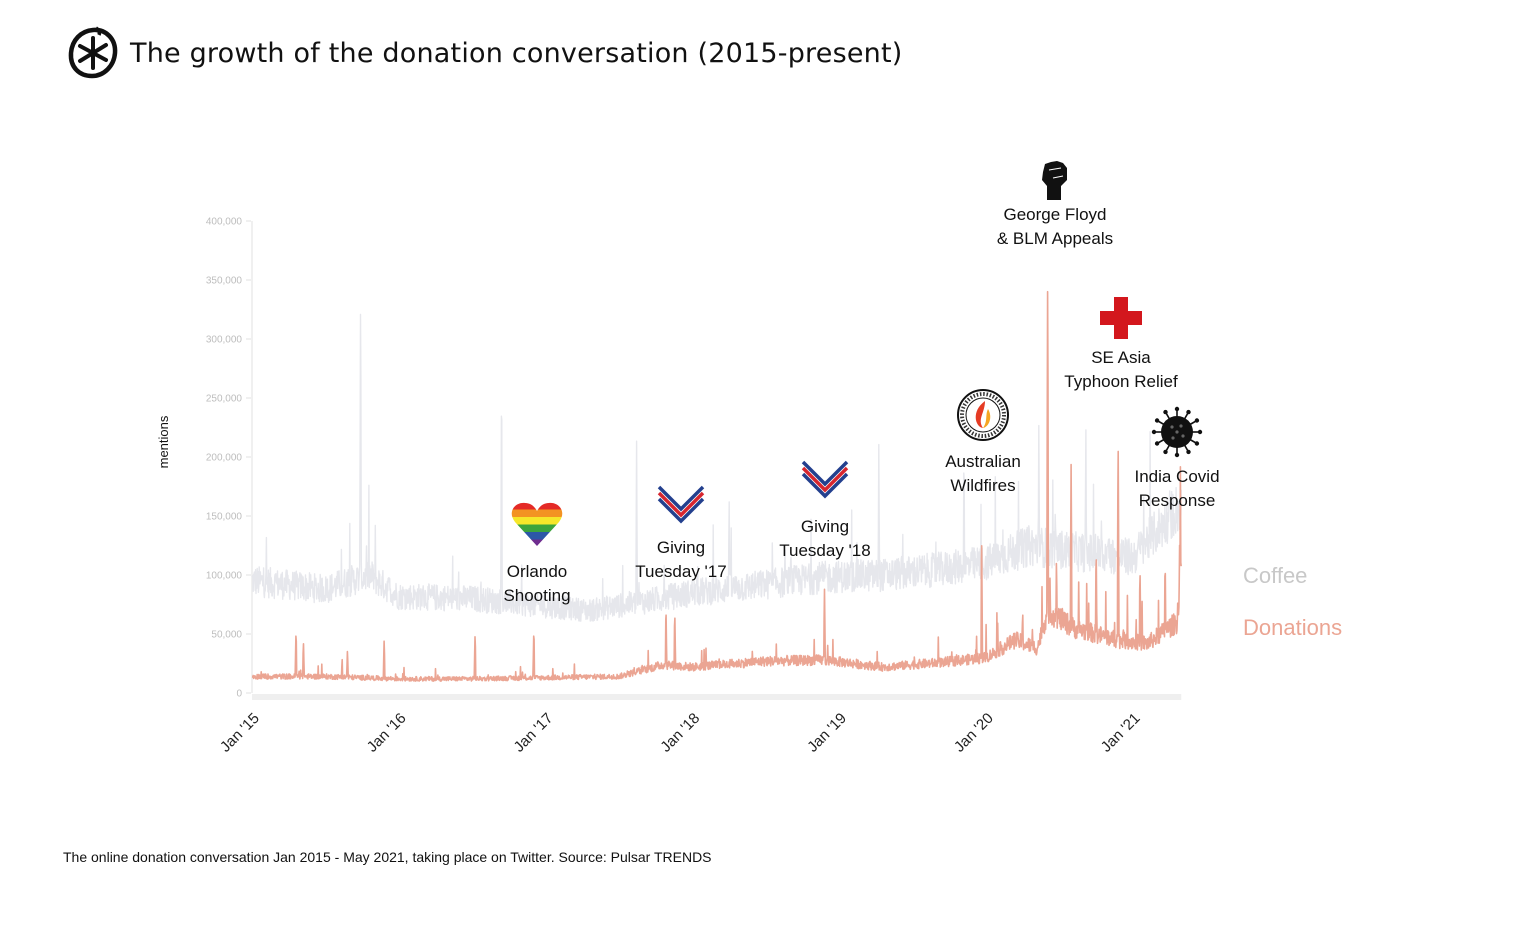  Describe the element at coordinates (1054, 180) in the screenshot. I see `raised-fist-icon` at that location.